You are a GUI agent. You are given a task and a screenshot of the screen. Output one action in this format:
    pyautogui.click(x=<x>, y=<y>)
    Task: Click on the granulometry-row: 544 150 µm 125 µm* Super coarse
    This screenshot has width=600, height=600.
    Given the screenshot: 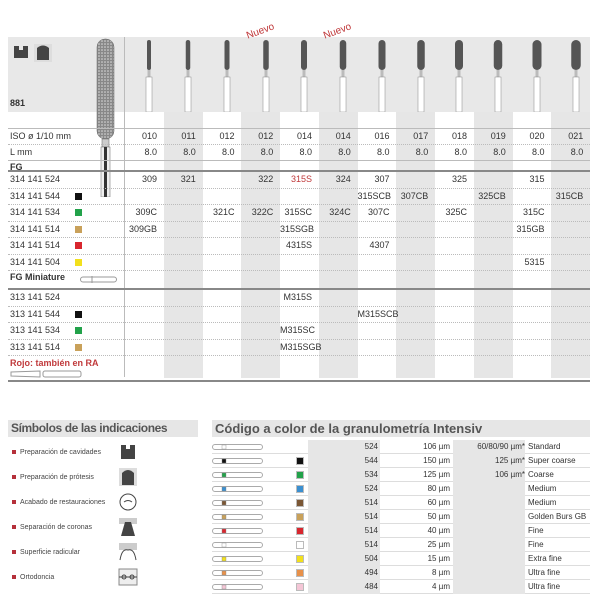 What is the action you would take?
    pyautogui.click(x=401, y=461)
    